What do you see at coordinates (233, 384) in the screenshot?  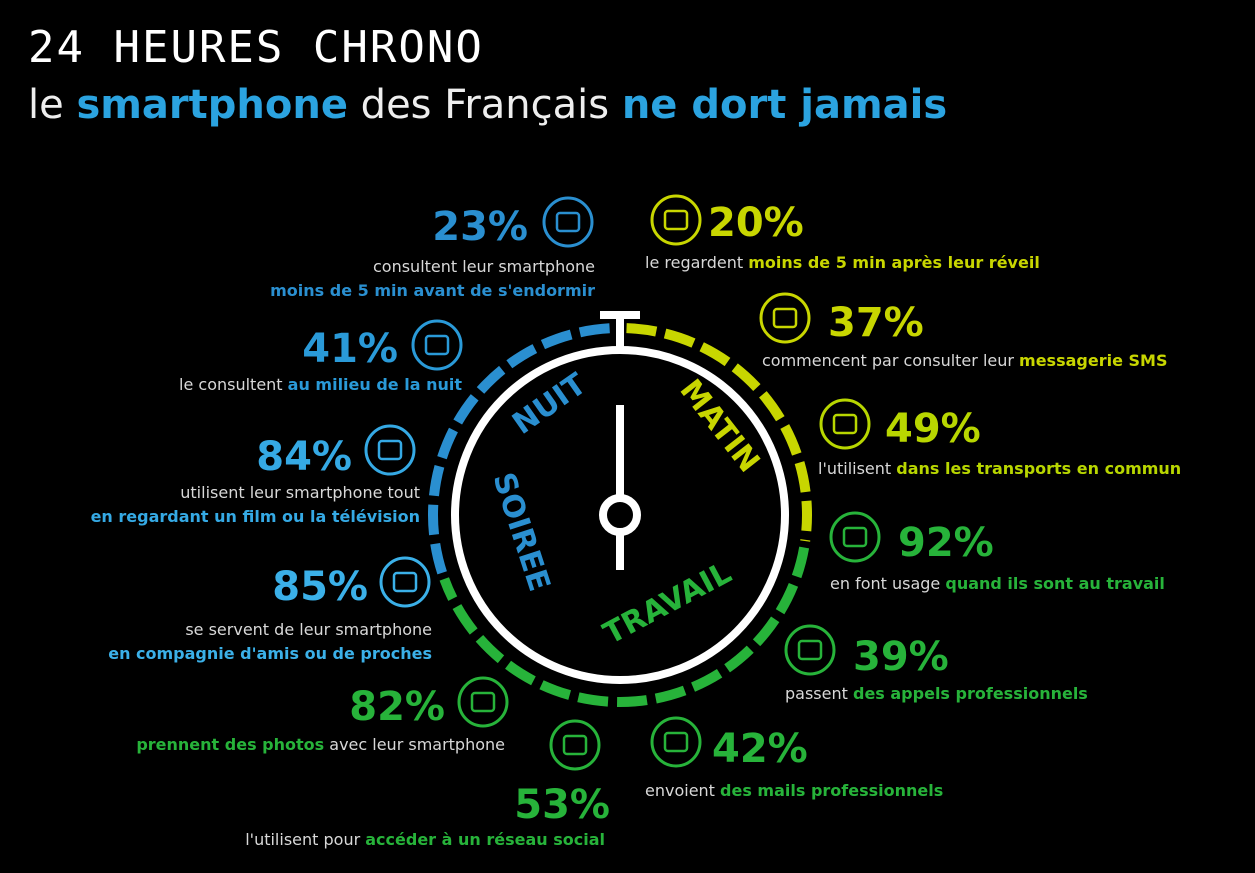 I see `text-segment: le consultent` at bounding box center [233, 384].